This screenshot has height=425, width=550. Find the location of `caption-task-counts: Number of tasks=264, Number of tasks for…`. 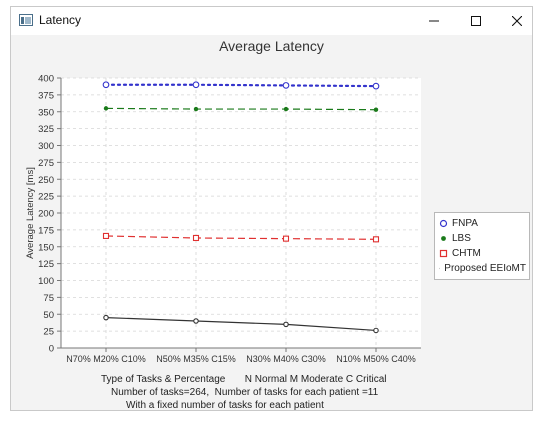

caption-task-counts: Number of tasks=264, Number of tasks for… is located at coordinates (245, 392).